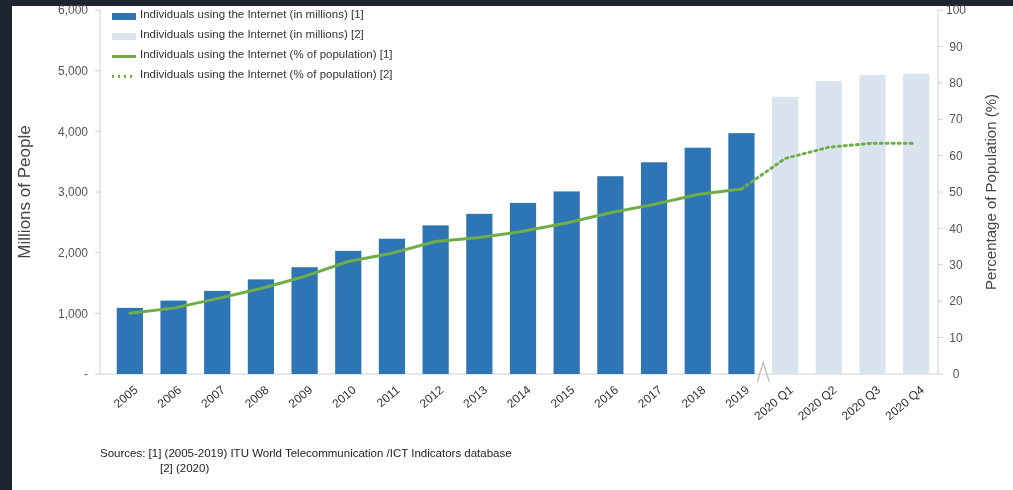 This screenshot has height=490, width=1013. Describe the element at coordinates (73, 131) in the screenshot. I see `y-tick-label: 4,000` at that location.